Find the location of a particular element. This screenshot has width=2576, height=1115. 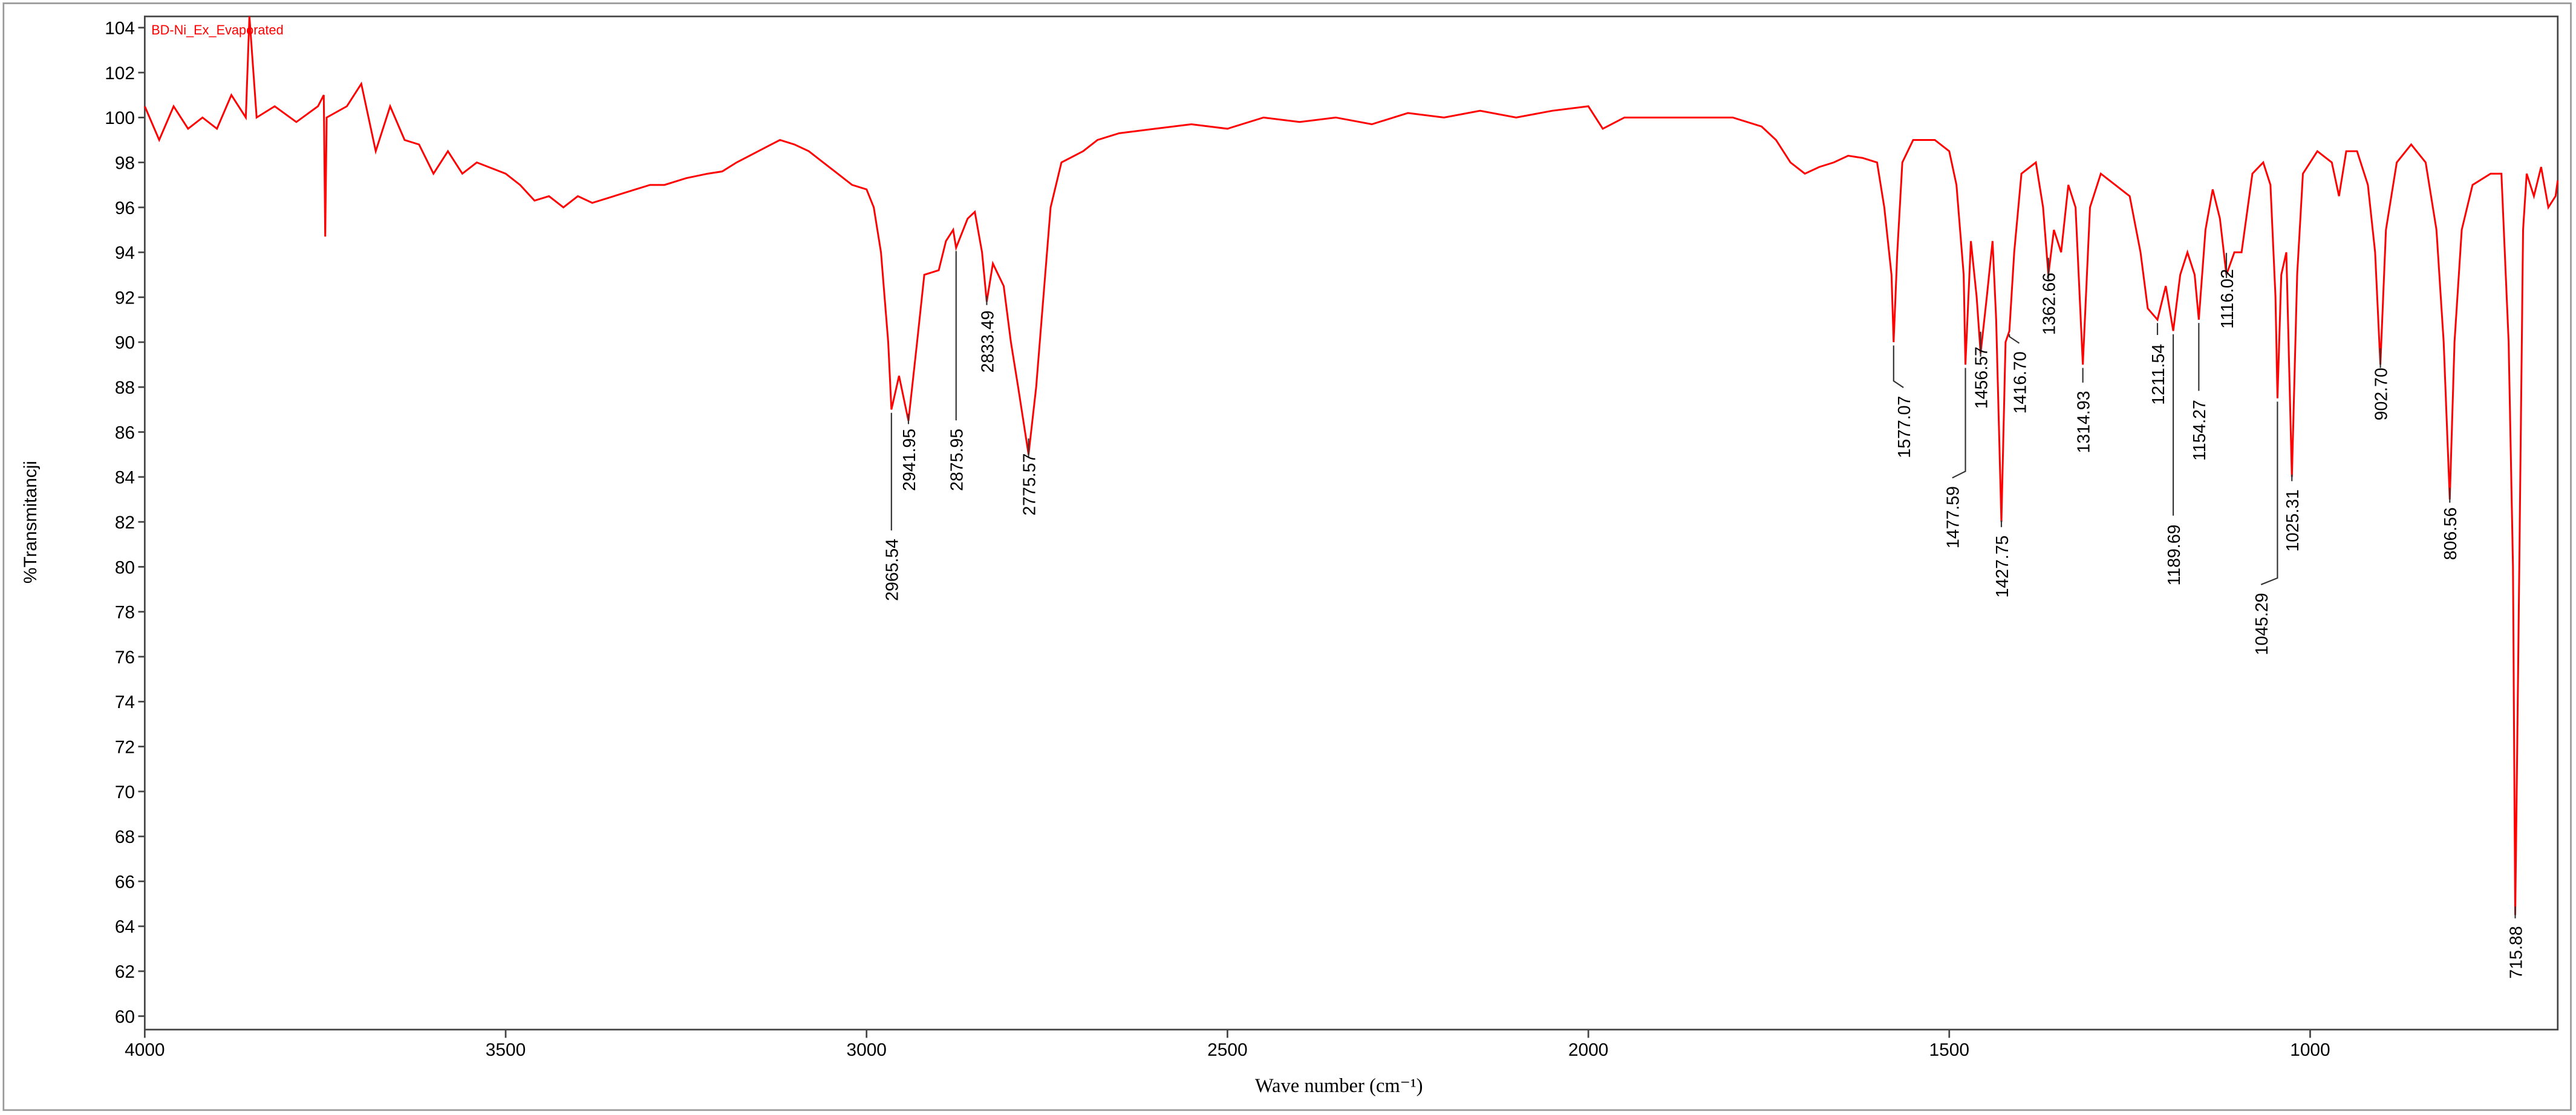

y-tick-label: 60 is located at coordinates (125, 1017).